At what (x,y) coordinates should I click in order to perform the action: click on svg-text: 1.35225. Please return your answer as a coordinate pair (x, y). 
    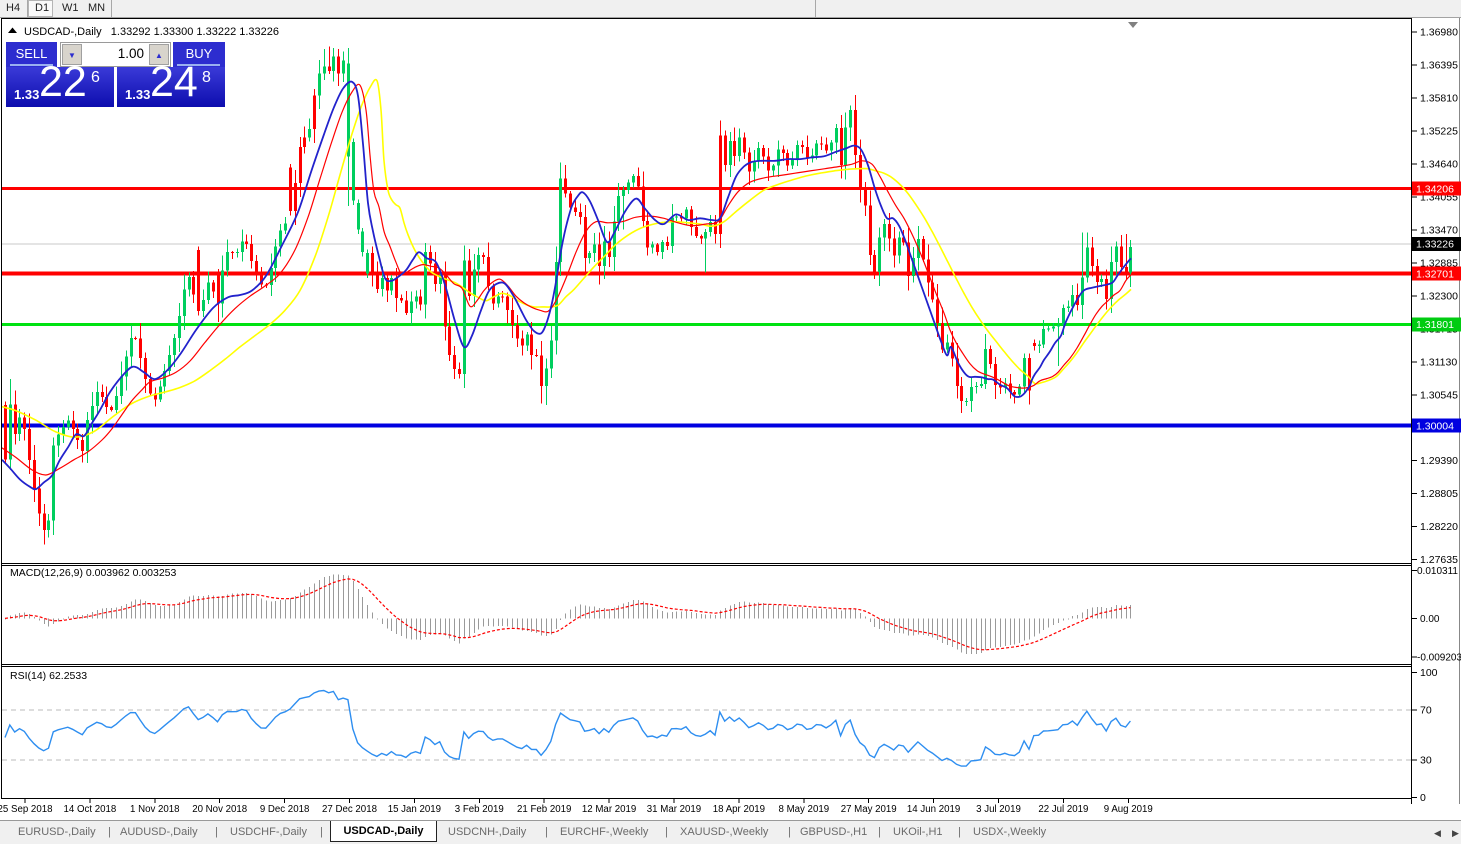
    Looking at the image, I should click on (1439, 132).